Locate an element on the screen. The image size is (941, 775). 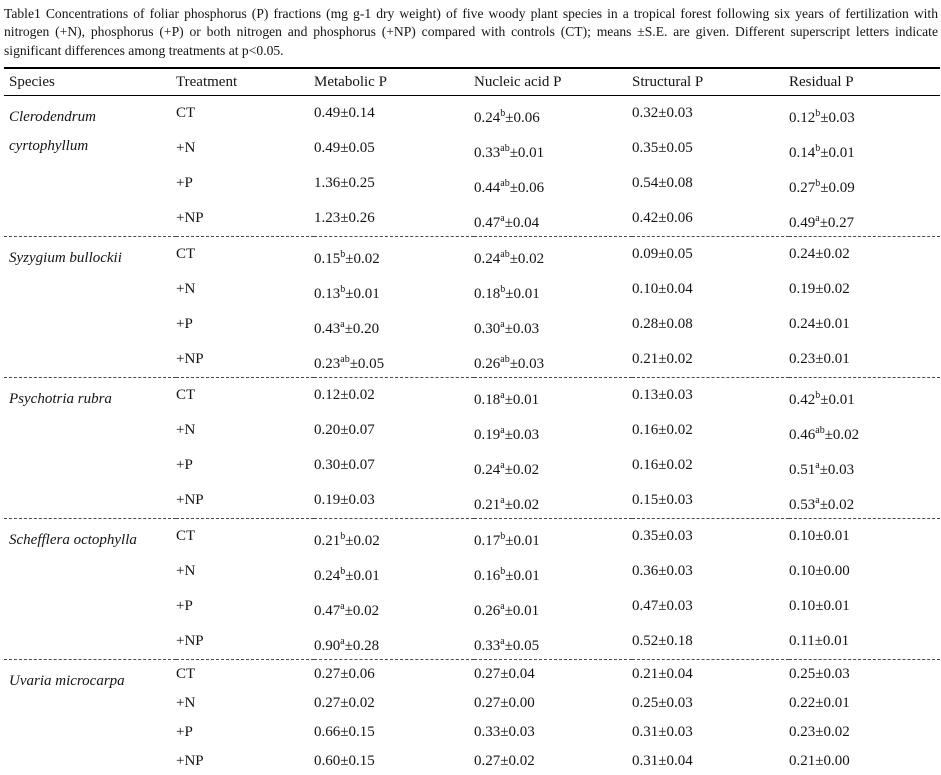
table-row: +NP 0.60±0.15 0.27±0.02 0.31±0.04 0.21±0.00 is located at coordinates (472, 761).